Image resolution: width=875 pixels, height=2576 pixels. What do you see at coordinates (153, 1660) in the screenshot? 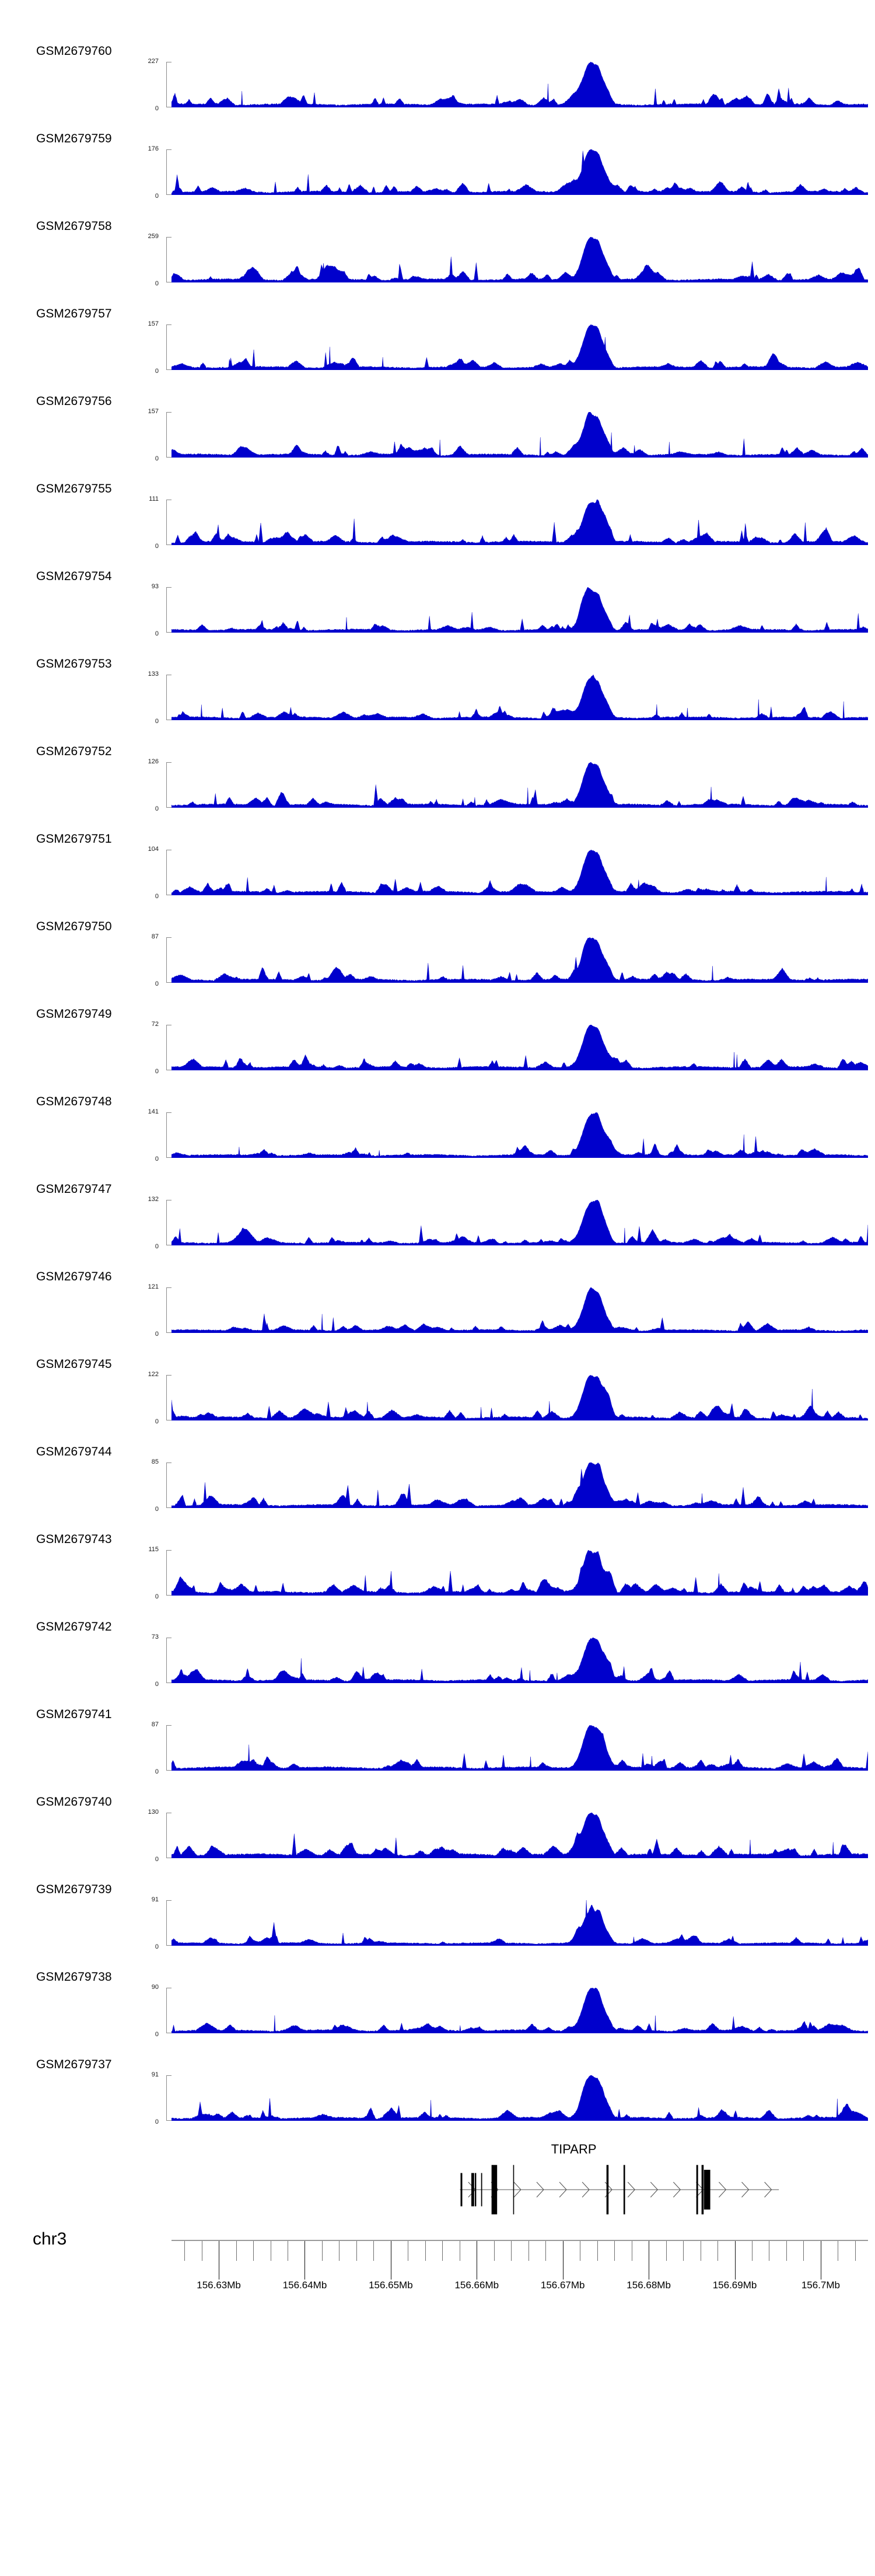
I see `y-axis: 73 0` at bounding box center [153, 1660].